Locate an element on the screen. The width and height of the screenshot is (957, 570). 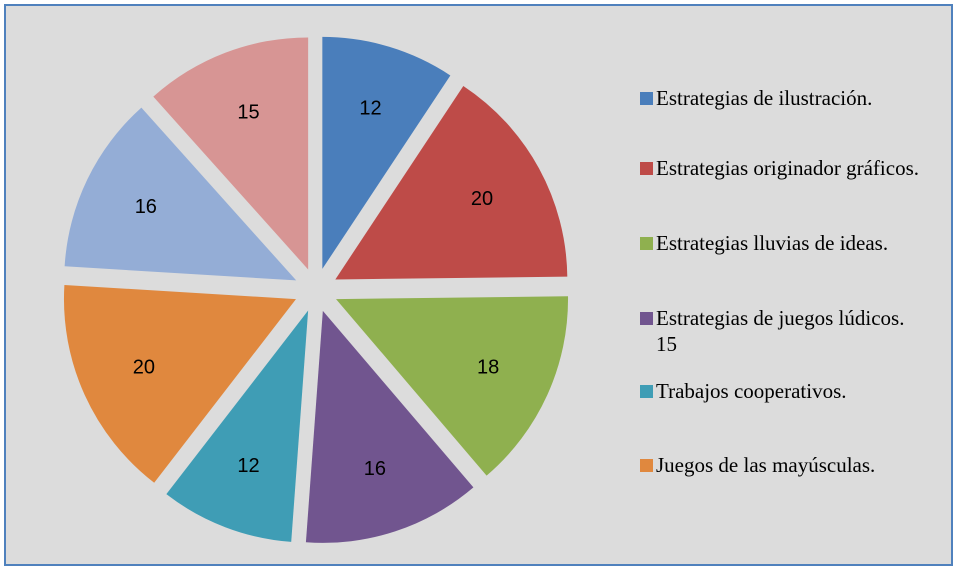
legend-label: Estrategias de juegos lúdicos. 15 is located at coordinates (791, 331).